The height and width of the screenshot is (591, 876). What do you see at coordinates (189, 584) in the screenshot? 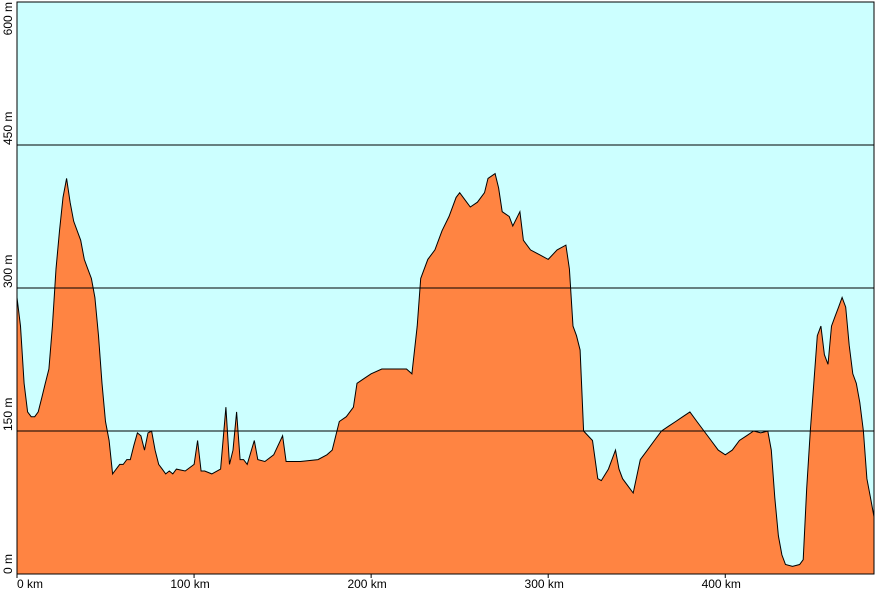
I see `x-tick-label: 100 km` at bounding box center [189, 584].